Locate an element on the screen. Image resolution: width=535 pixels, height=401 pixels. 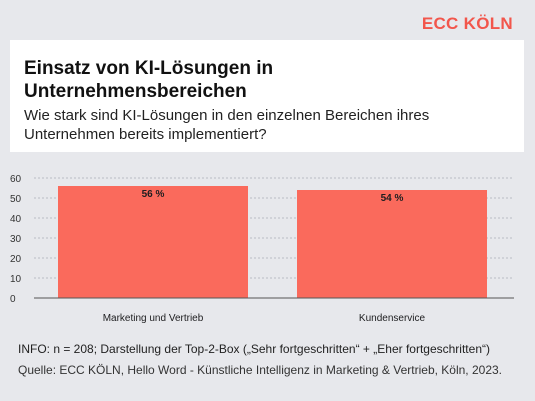
y-tick-label: 60 is located at coordinates (16, 179).